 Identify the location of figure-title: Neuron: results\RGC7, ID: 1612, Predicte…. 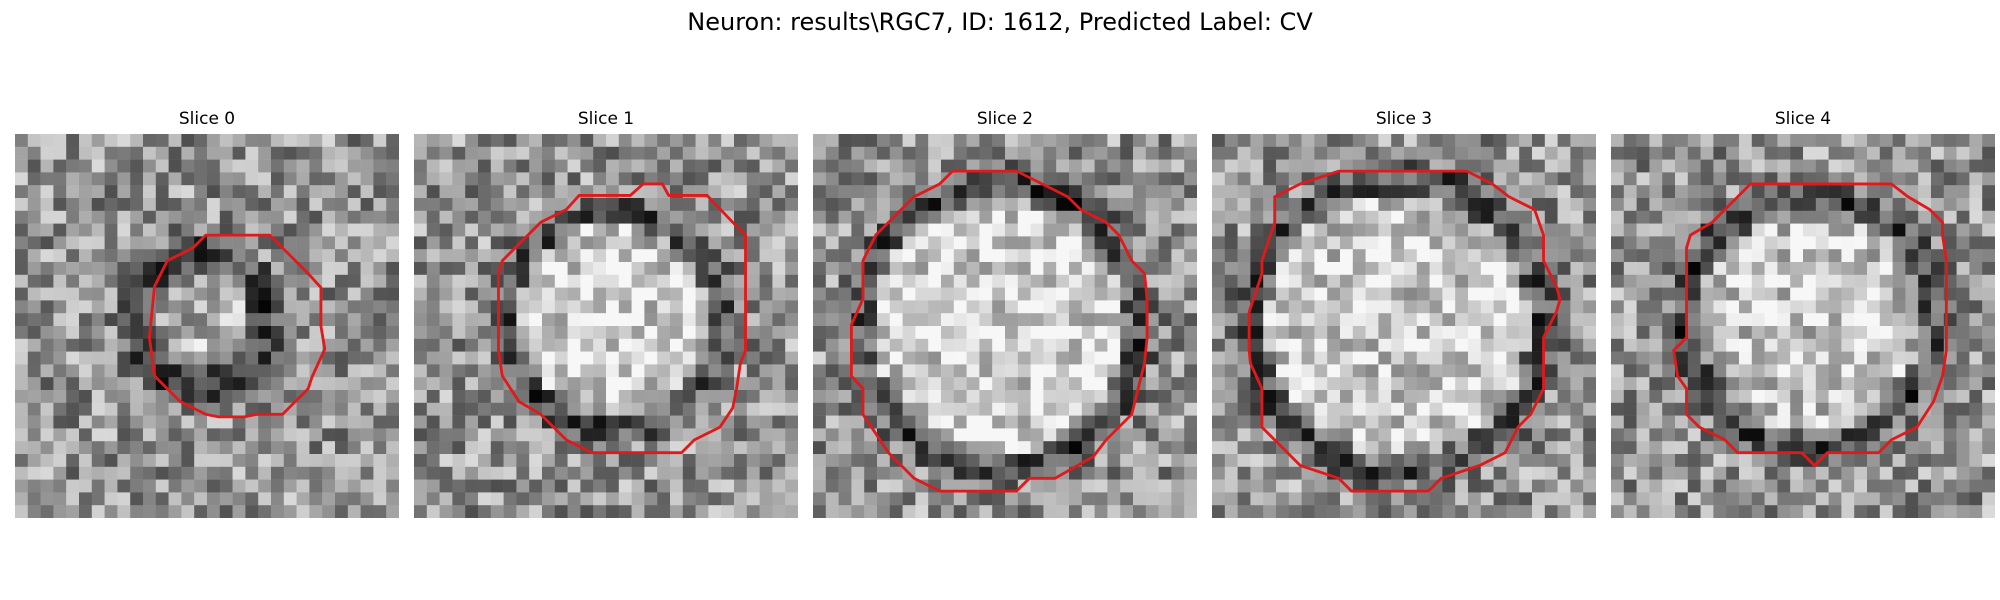
(1000, 22).